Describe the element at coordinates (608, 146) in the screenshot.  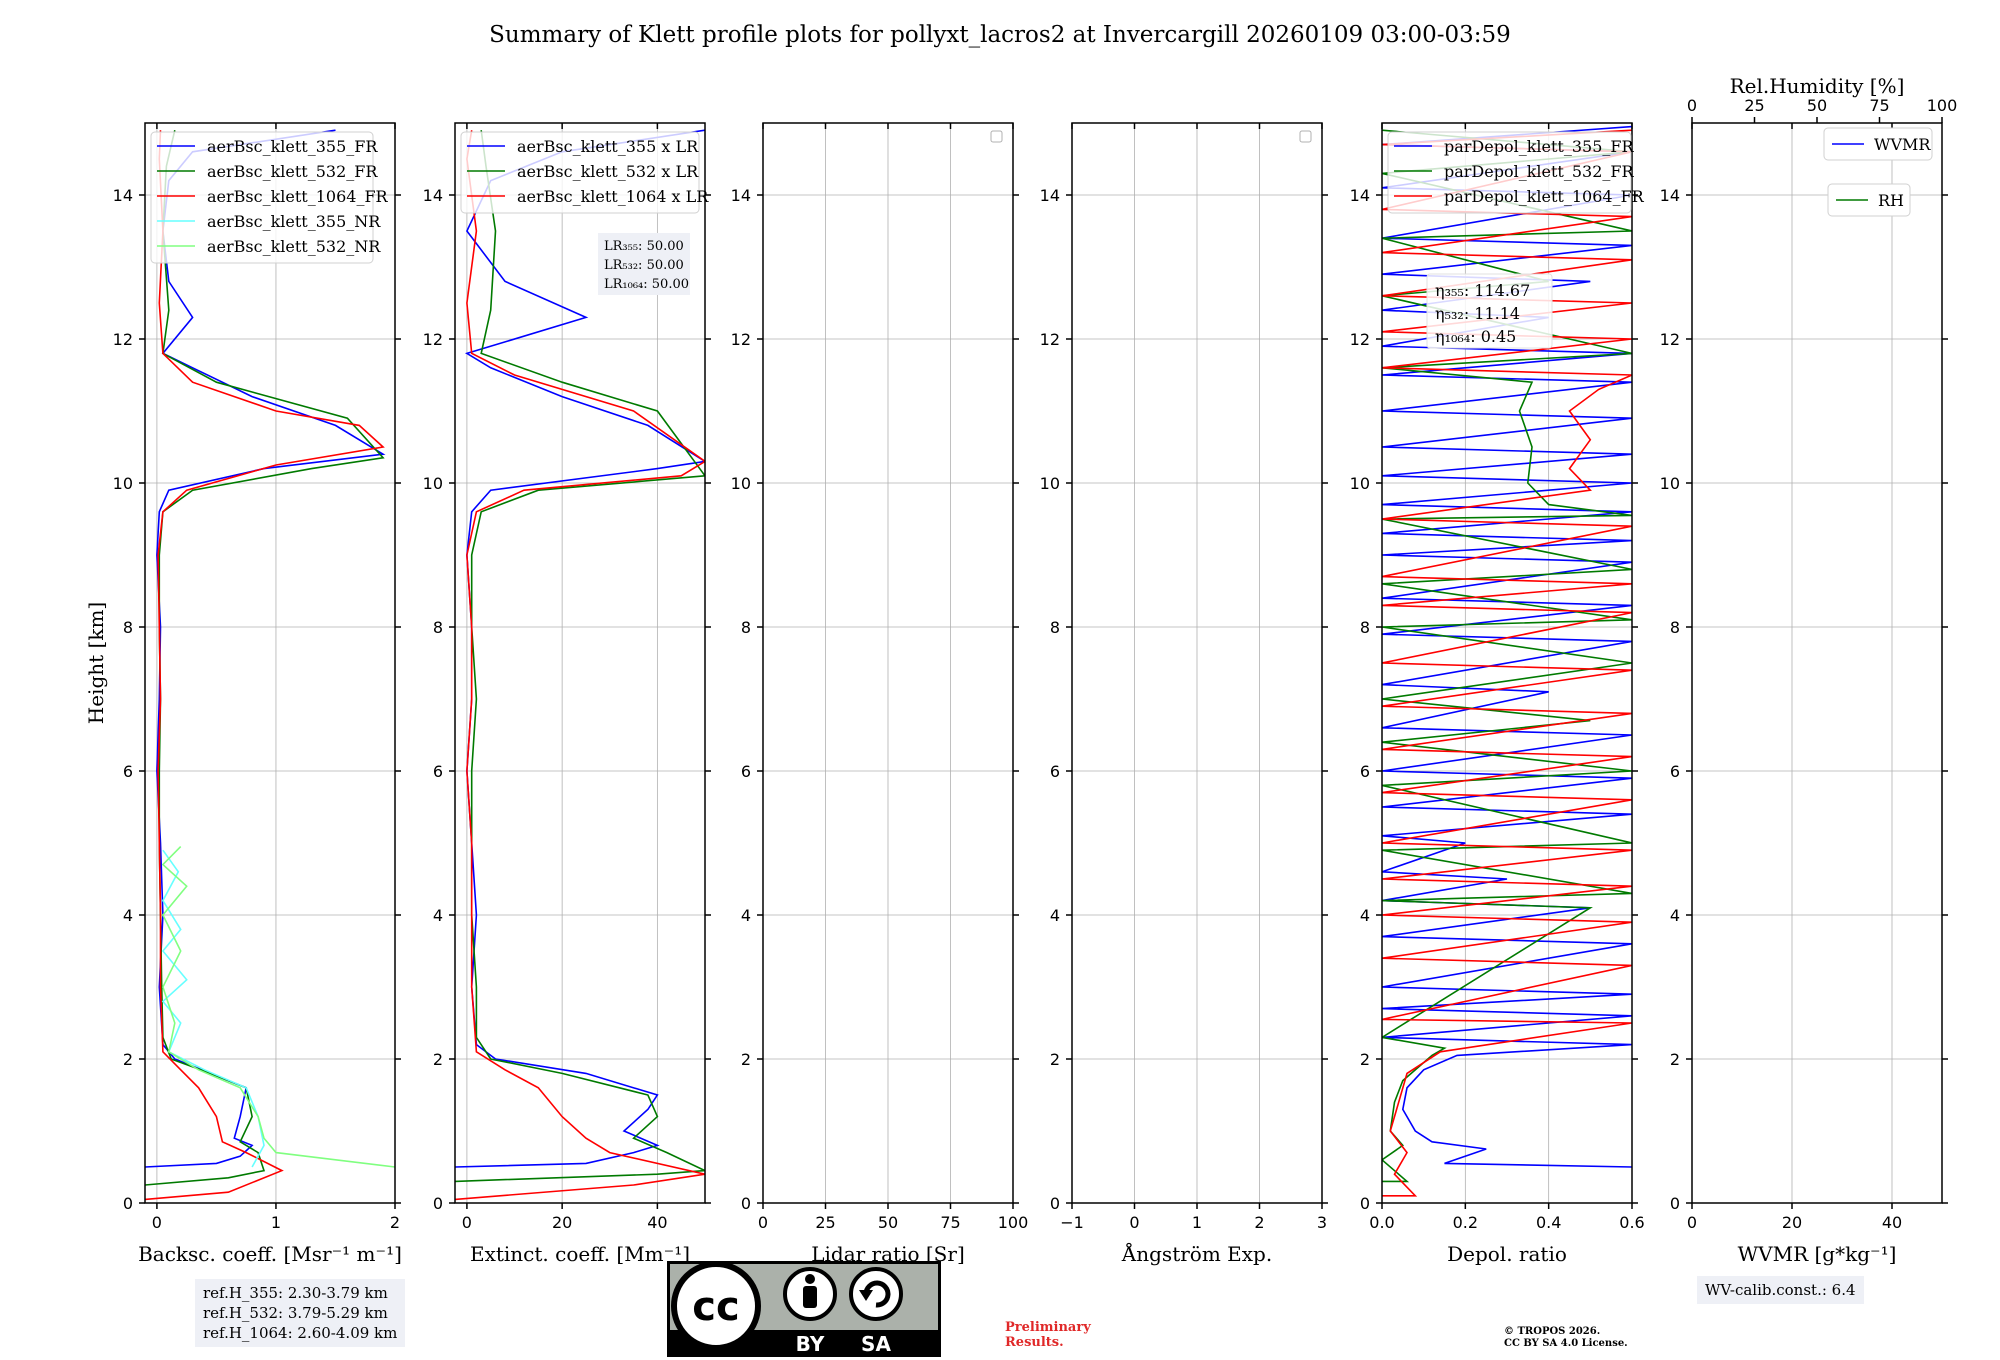
I see `legend-label: aerBsc_klett_355 x LR` at that location.